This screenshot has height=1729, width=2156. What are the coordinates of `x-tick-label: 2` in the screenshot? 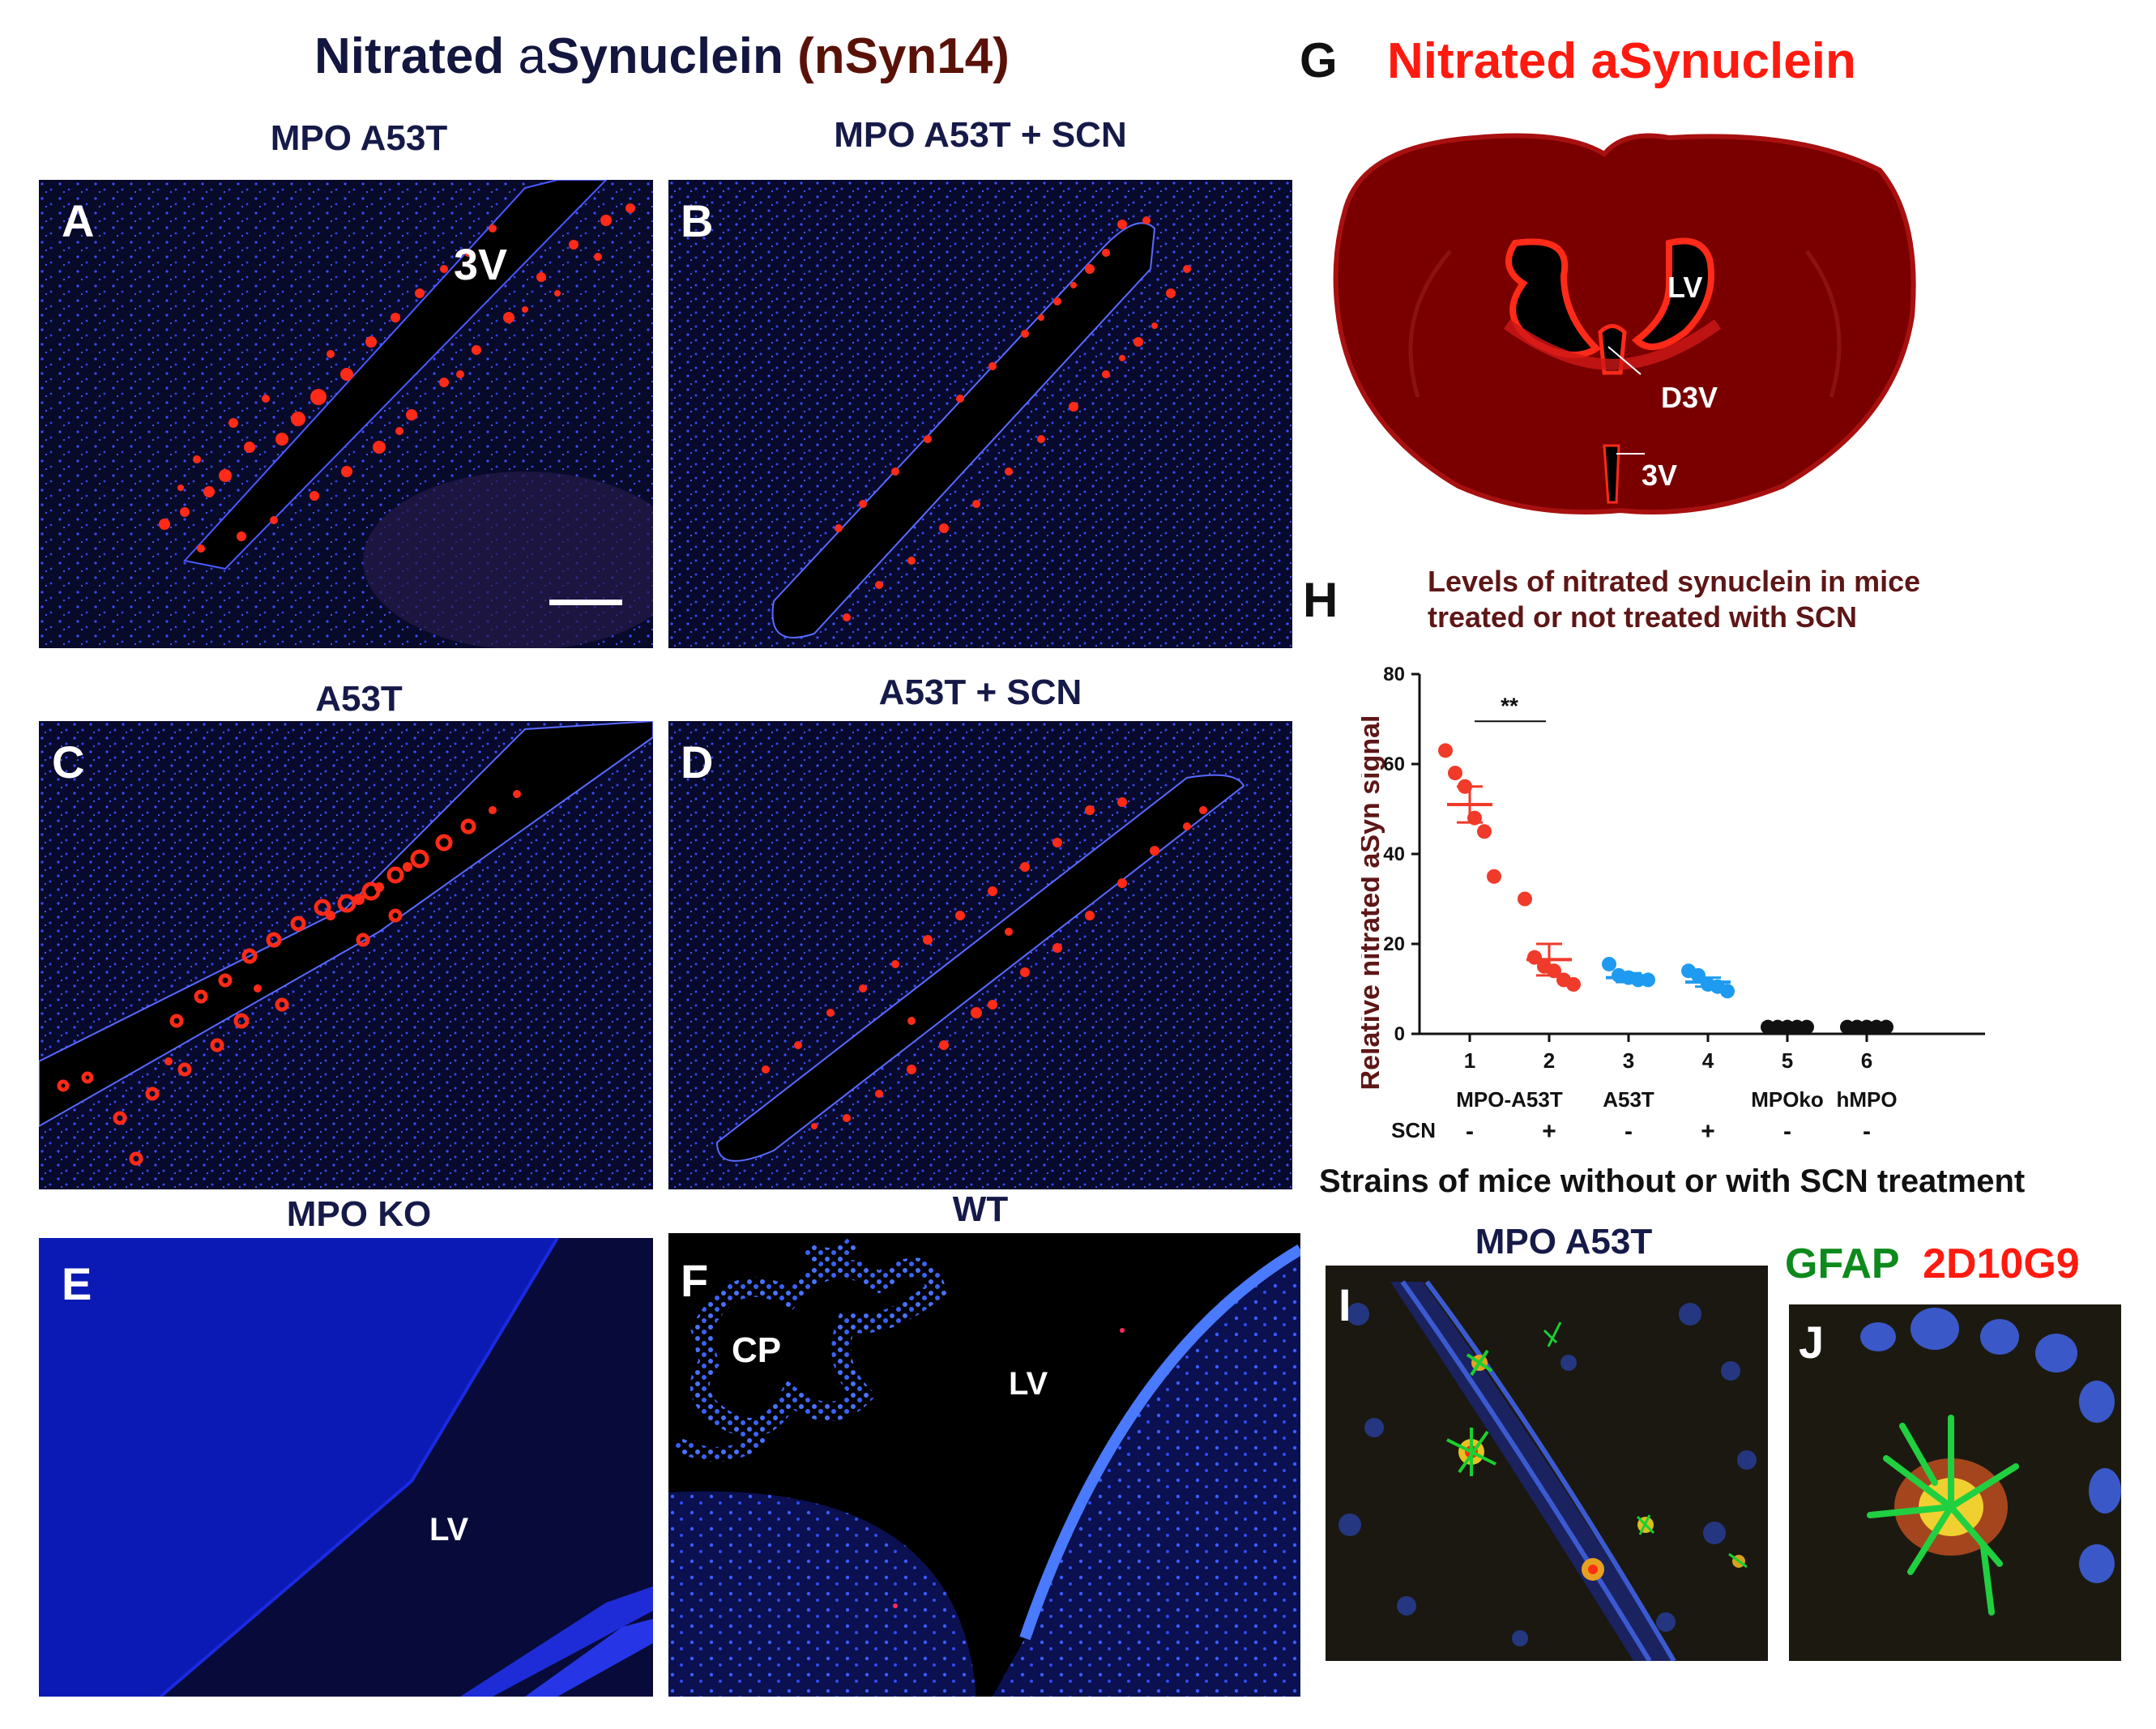 It's located at (1549, 1060).